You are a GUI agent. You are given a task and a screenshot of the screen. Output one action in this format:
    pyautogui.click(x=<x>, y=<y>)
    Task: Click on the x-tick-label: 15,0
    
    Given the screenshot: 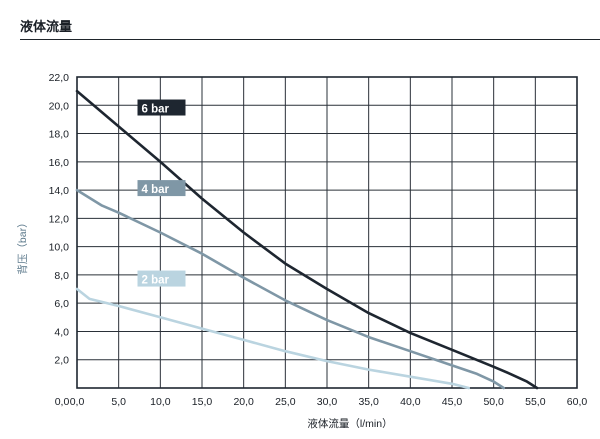 What is the action you would take?
    pyautogui.click(x=202, y=402)
    